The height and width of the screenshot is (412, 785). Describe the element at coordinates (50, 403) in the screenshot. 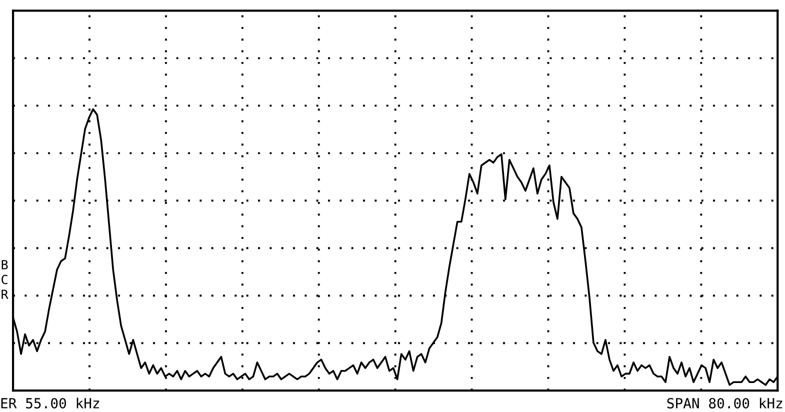

I see `text: ER 55.00 kHz` at that location.